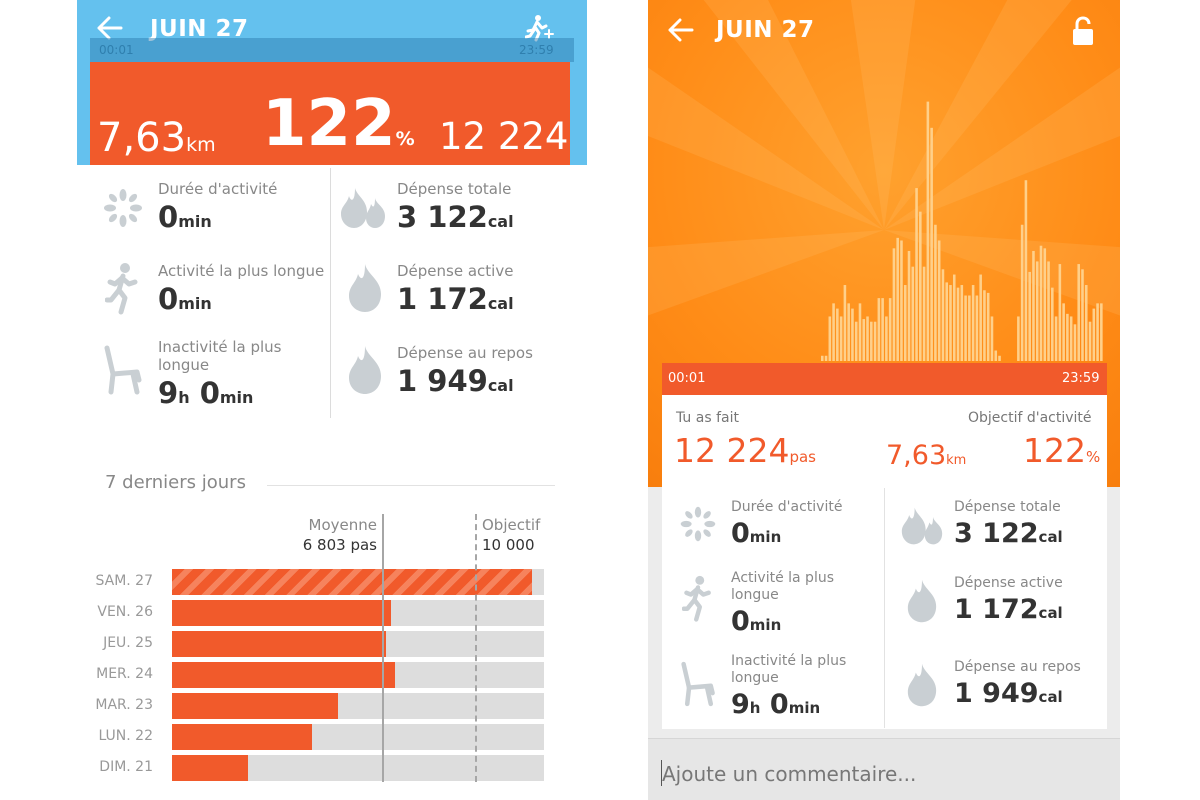 The image size is (1200, 800). I want to click on stat-label: Inactivité la plus, so click(789, 661).